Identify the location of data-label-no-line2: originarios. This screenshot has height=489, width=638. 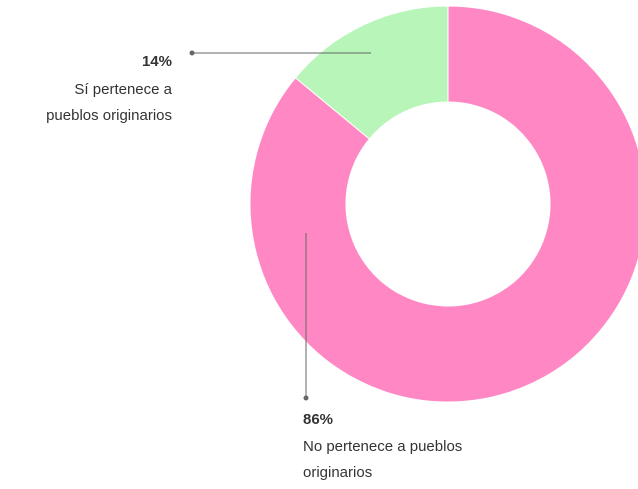
(337, 472).